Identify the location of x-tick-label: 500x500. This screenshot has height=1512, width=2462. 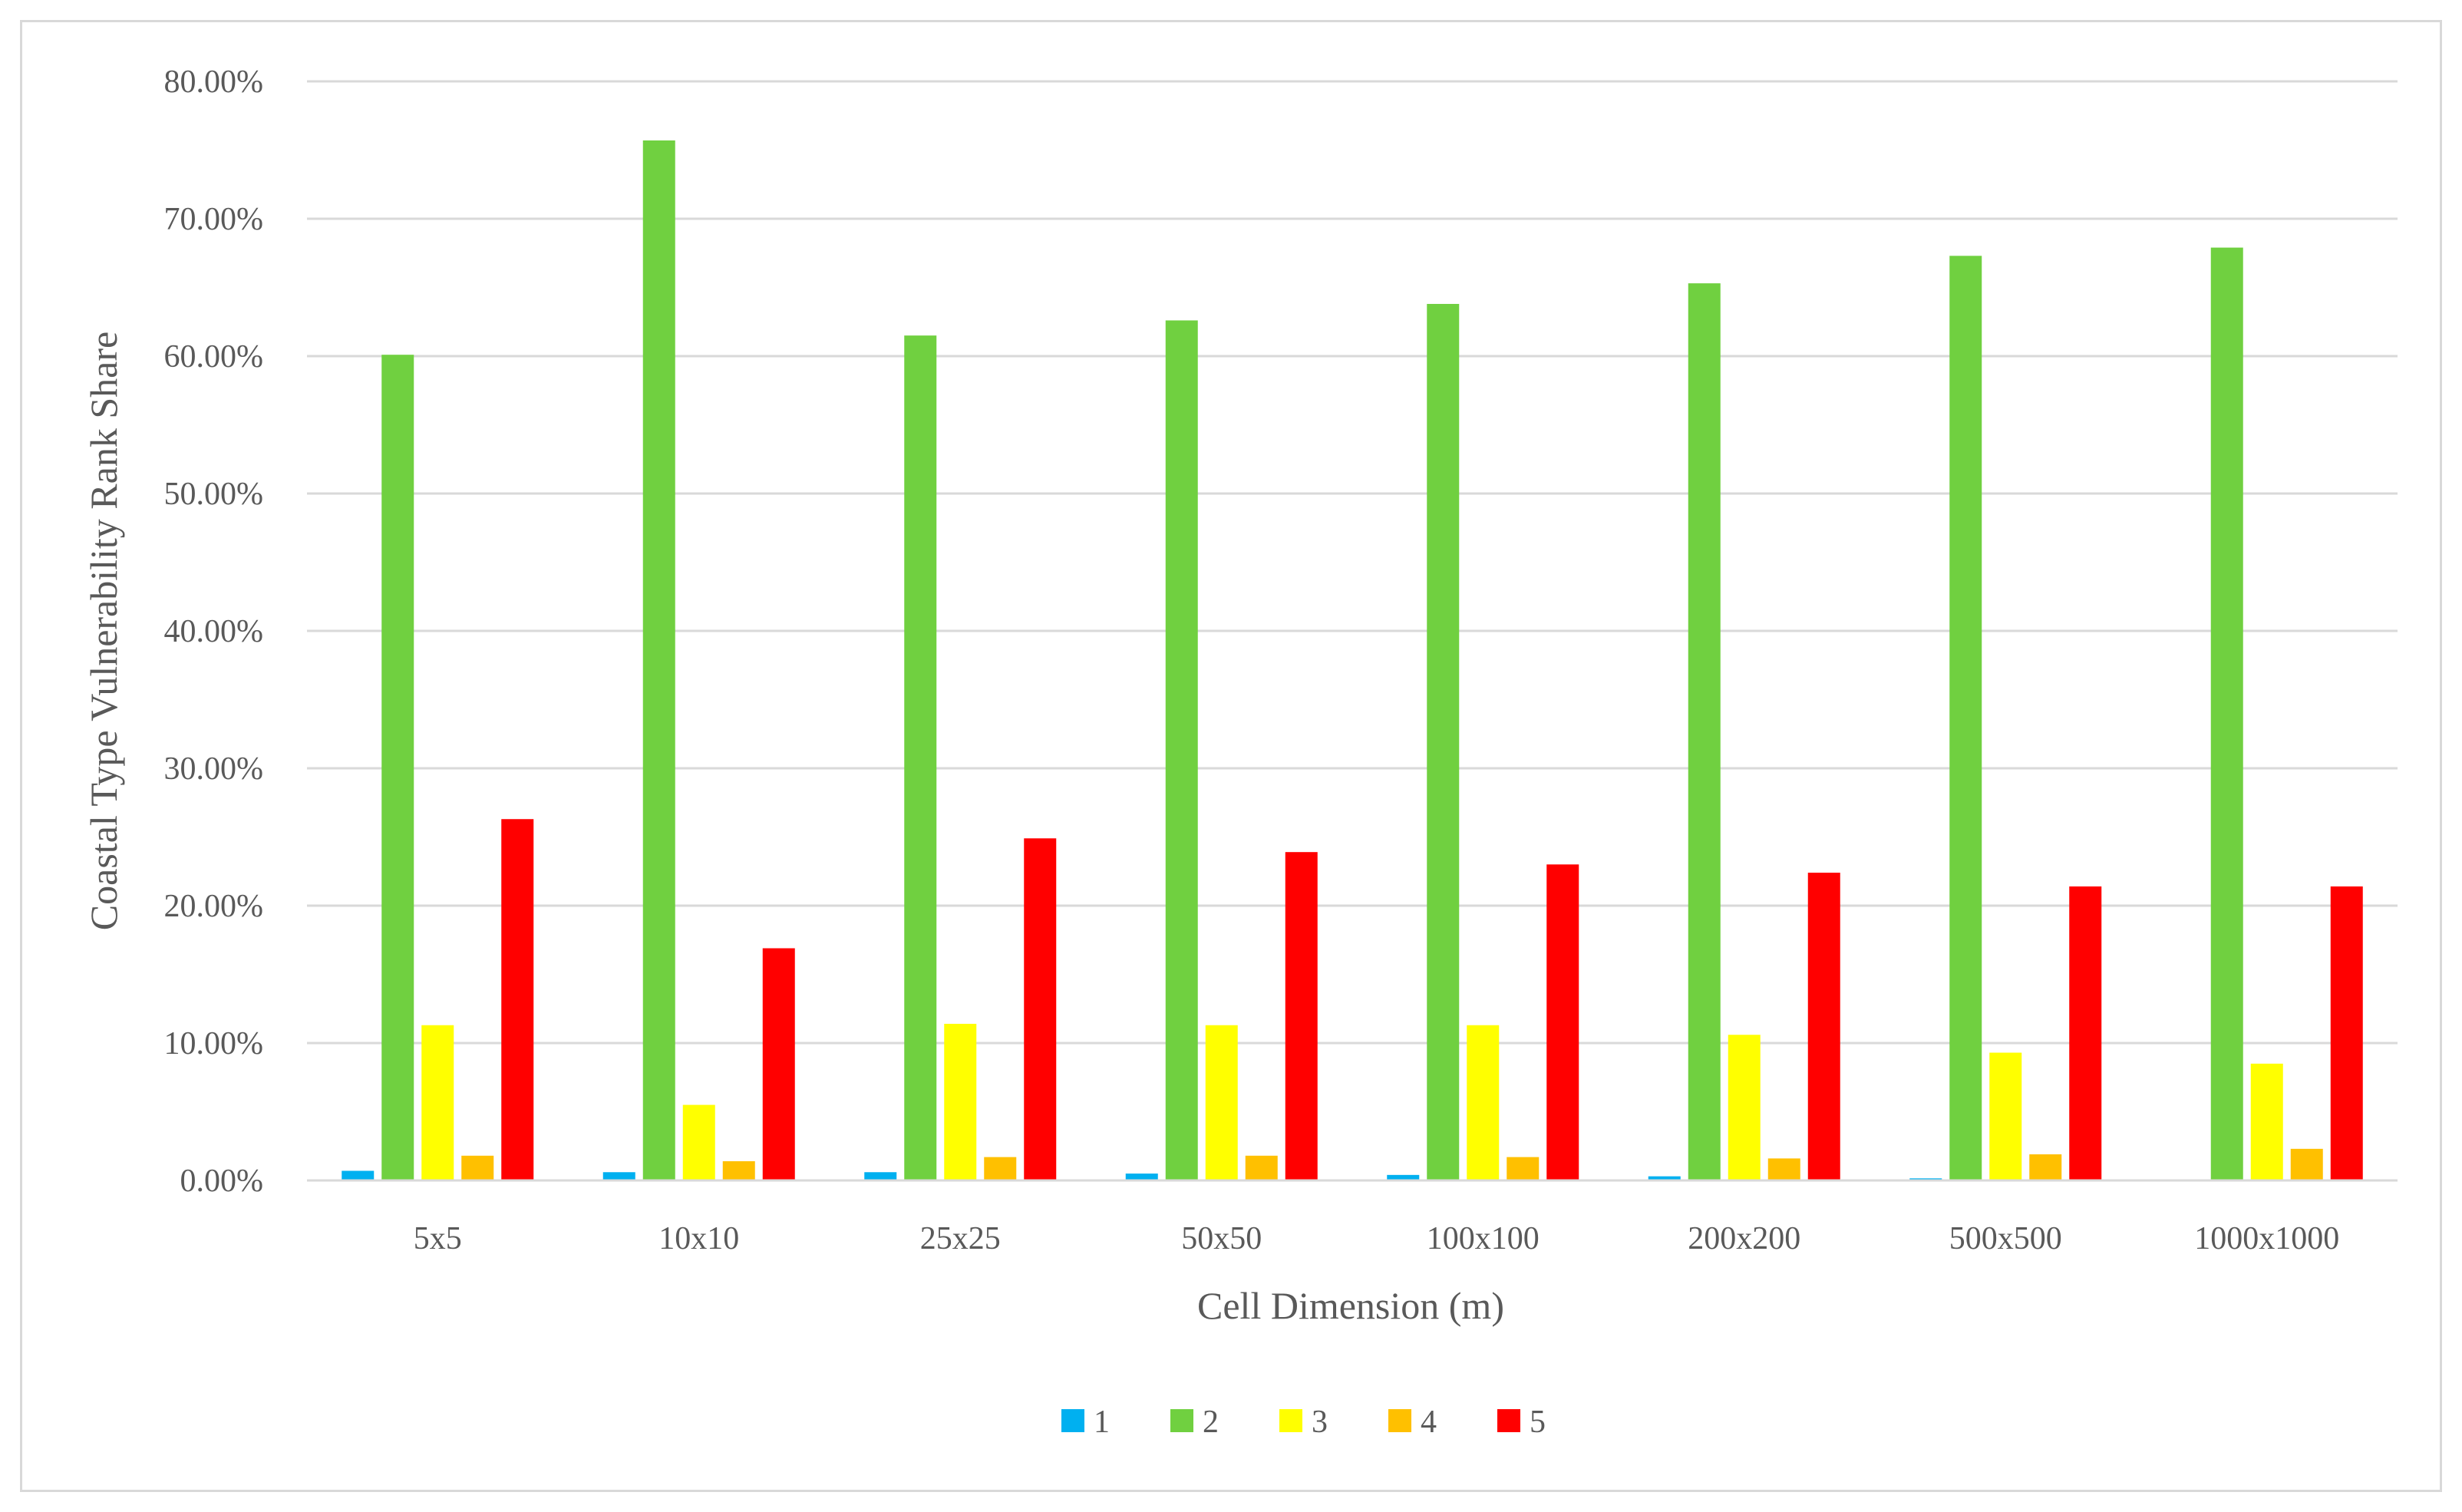
(2005, 1238).